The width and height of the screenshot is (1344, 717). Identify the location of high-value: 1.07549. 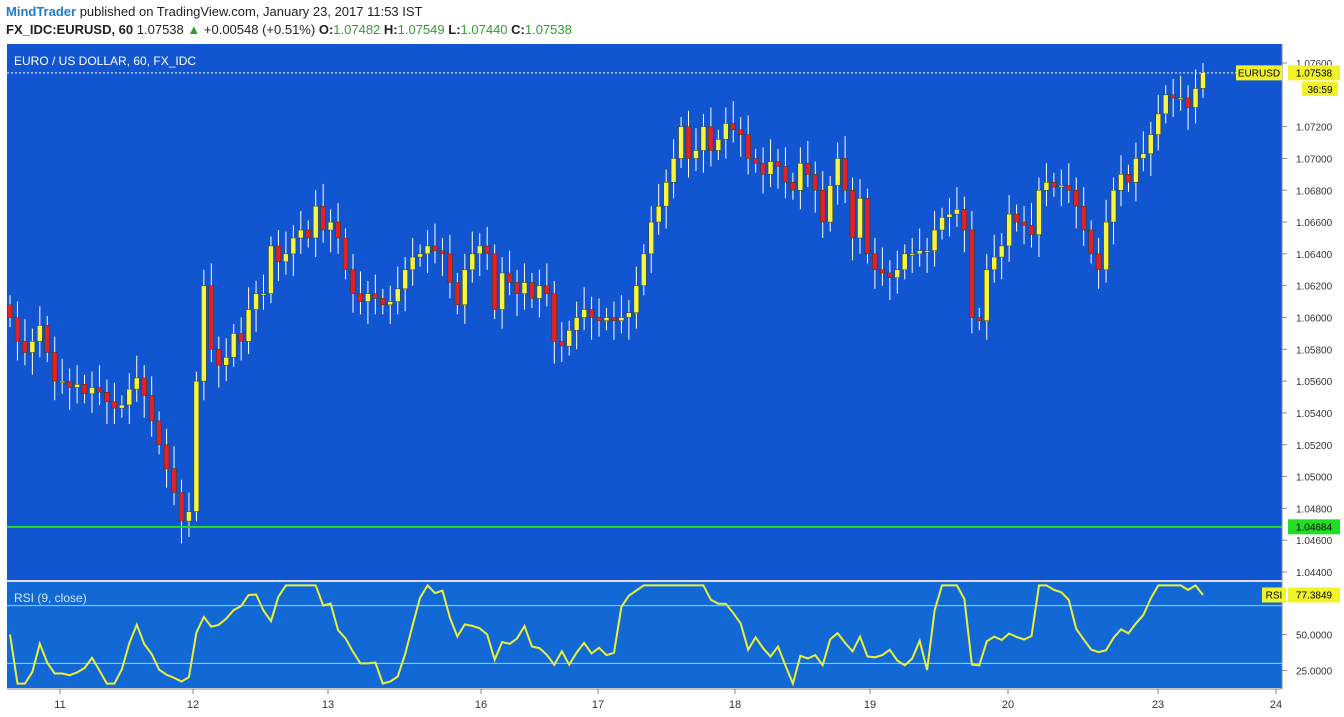
(421, 29).